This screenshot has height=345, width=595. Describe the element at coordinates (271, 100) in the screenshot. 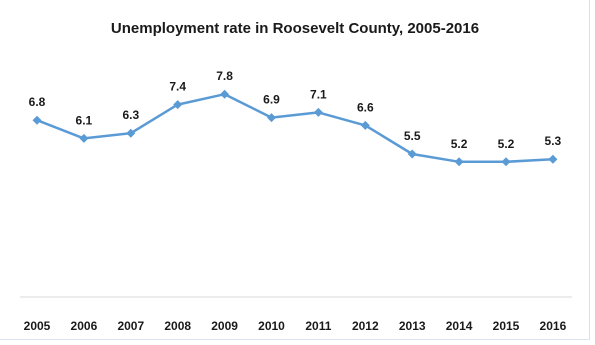

I see `data-label: 6.9` at that location.